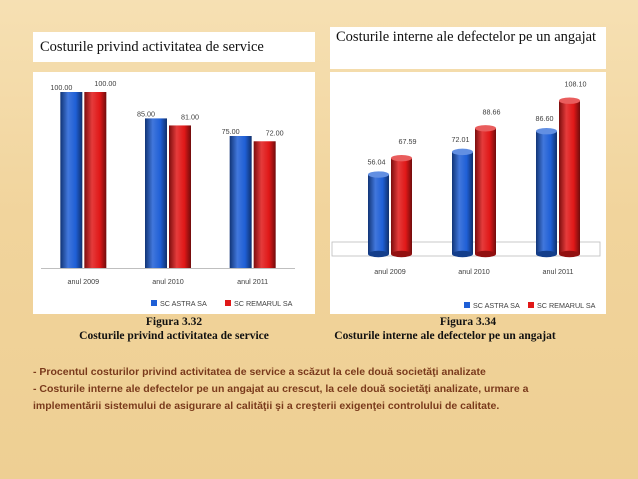 The width and height of the screenshot is (638, 479). What do you see at coordinates (401, 206) in the screenshot?
I see `bar-r-s1-c0` at bounding box center [401, 206].